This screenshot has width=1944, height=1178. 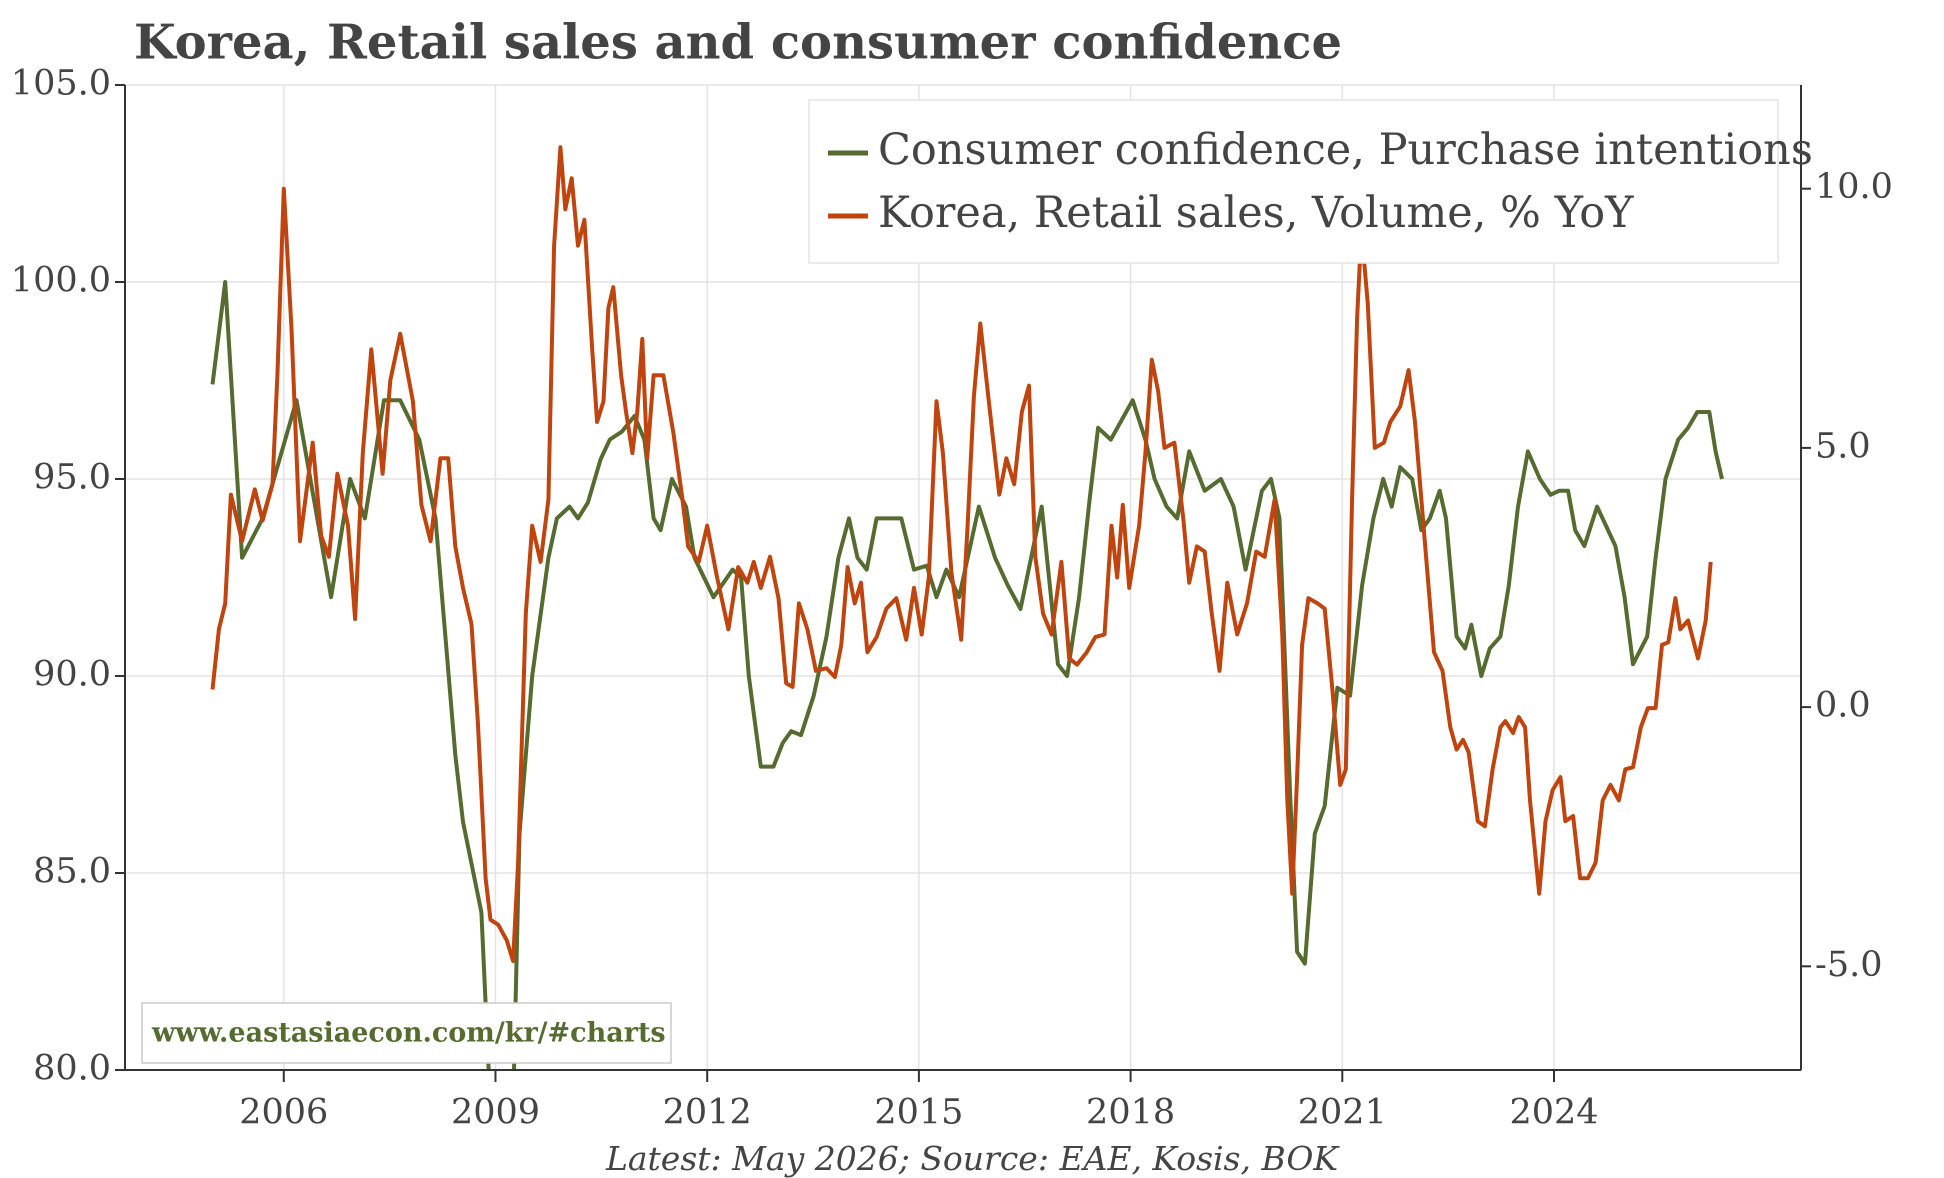 What do you see at coordinates (1293, 181) in the screenshot?
I see `legend-box` at bounding box center [1293, 181].